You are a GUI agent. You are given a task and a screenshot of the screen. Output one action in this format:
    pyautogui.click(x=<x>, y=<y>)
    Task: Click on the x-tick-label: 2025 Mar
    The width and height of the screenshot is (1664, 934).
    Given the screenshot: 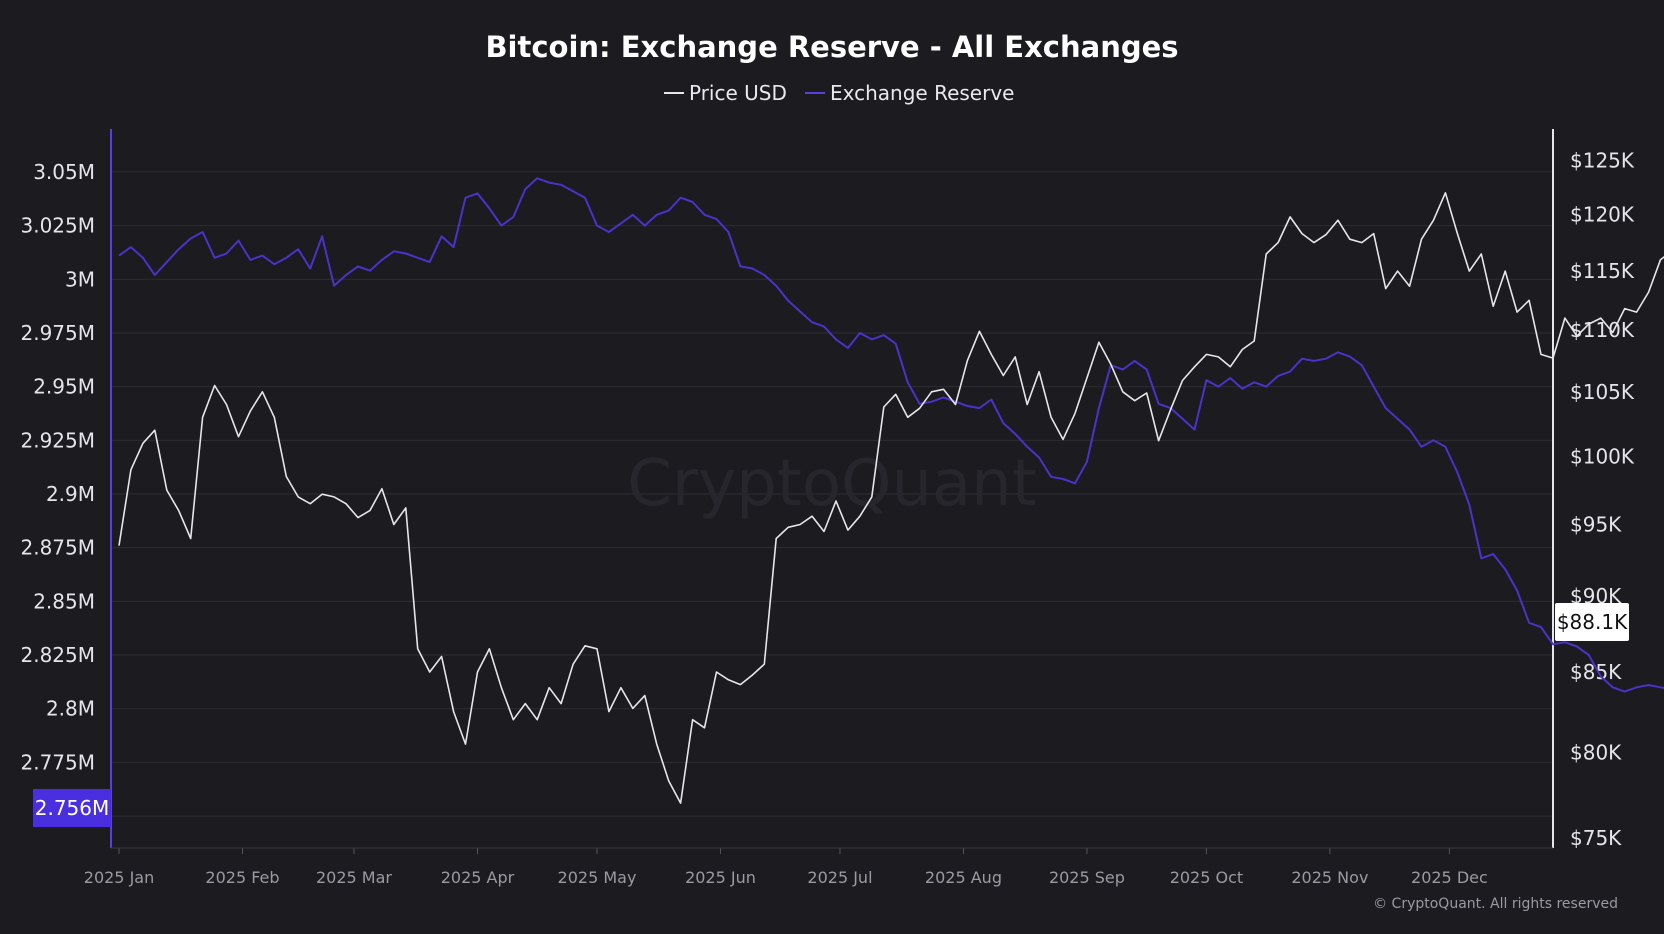 What is the action you would take?
    pyautogui.click(x=354, y=877)
    